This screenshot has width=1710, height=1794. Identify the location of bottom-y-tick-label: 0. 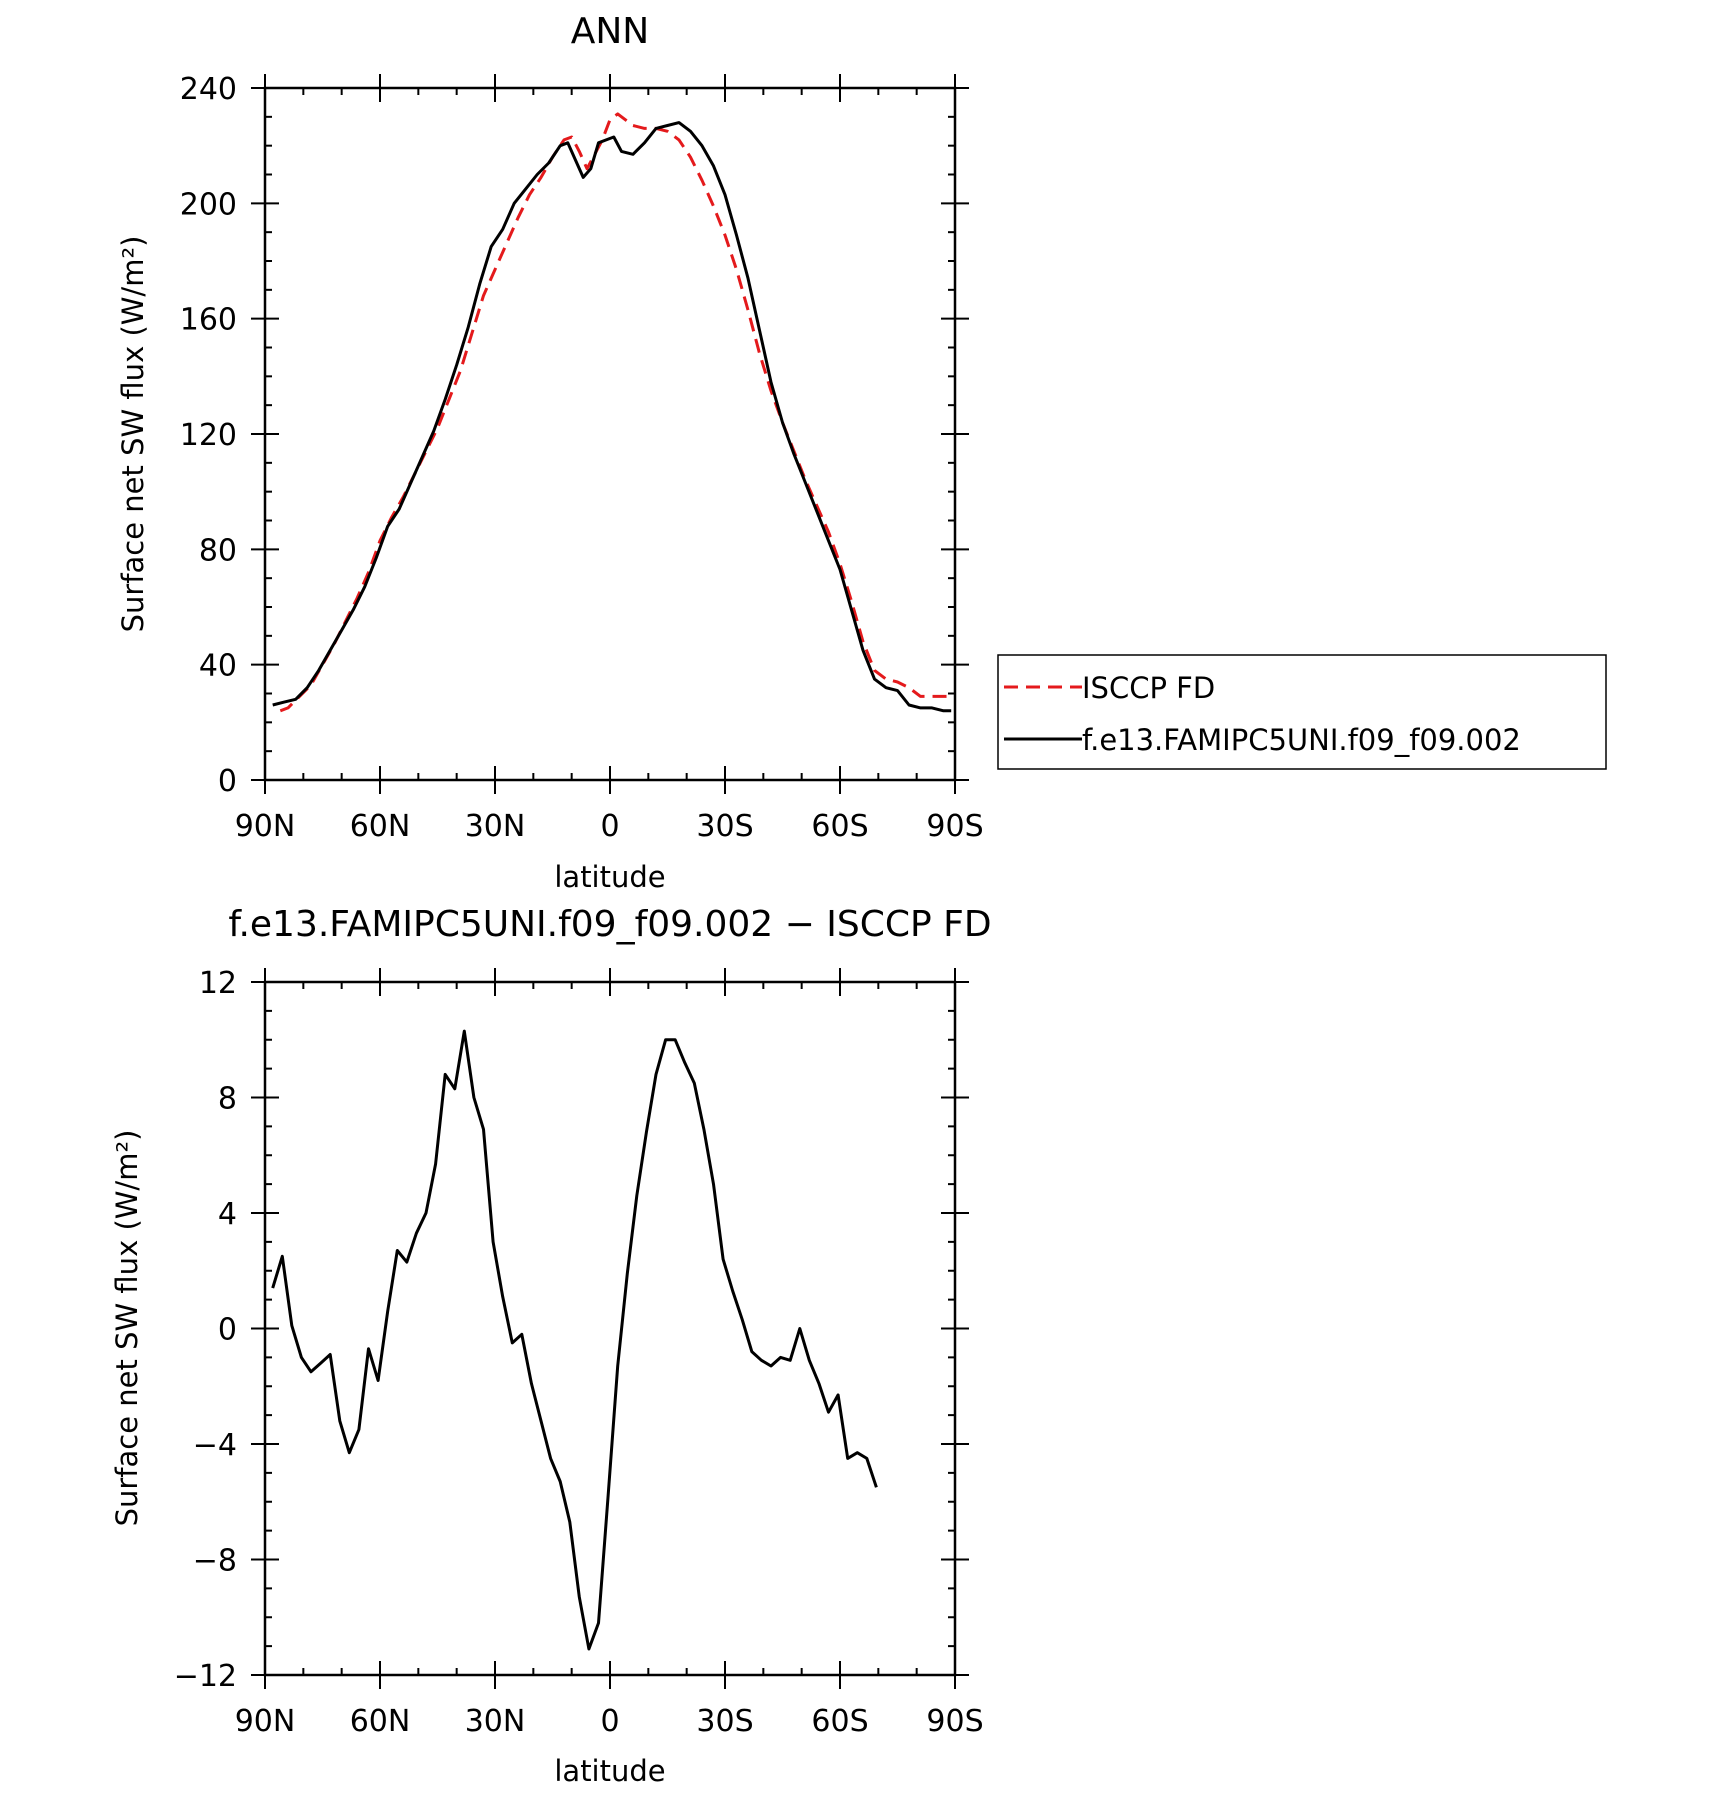
(227, 1330).